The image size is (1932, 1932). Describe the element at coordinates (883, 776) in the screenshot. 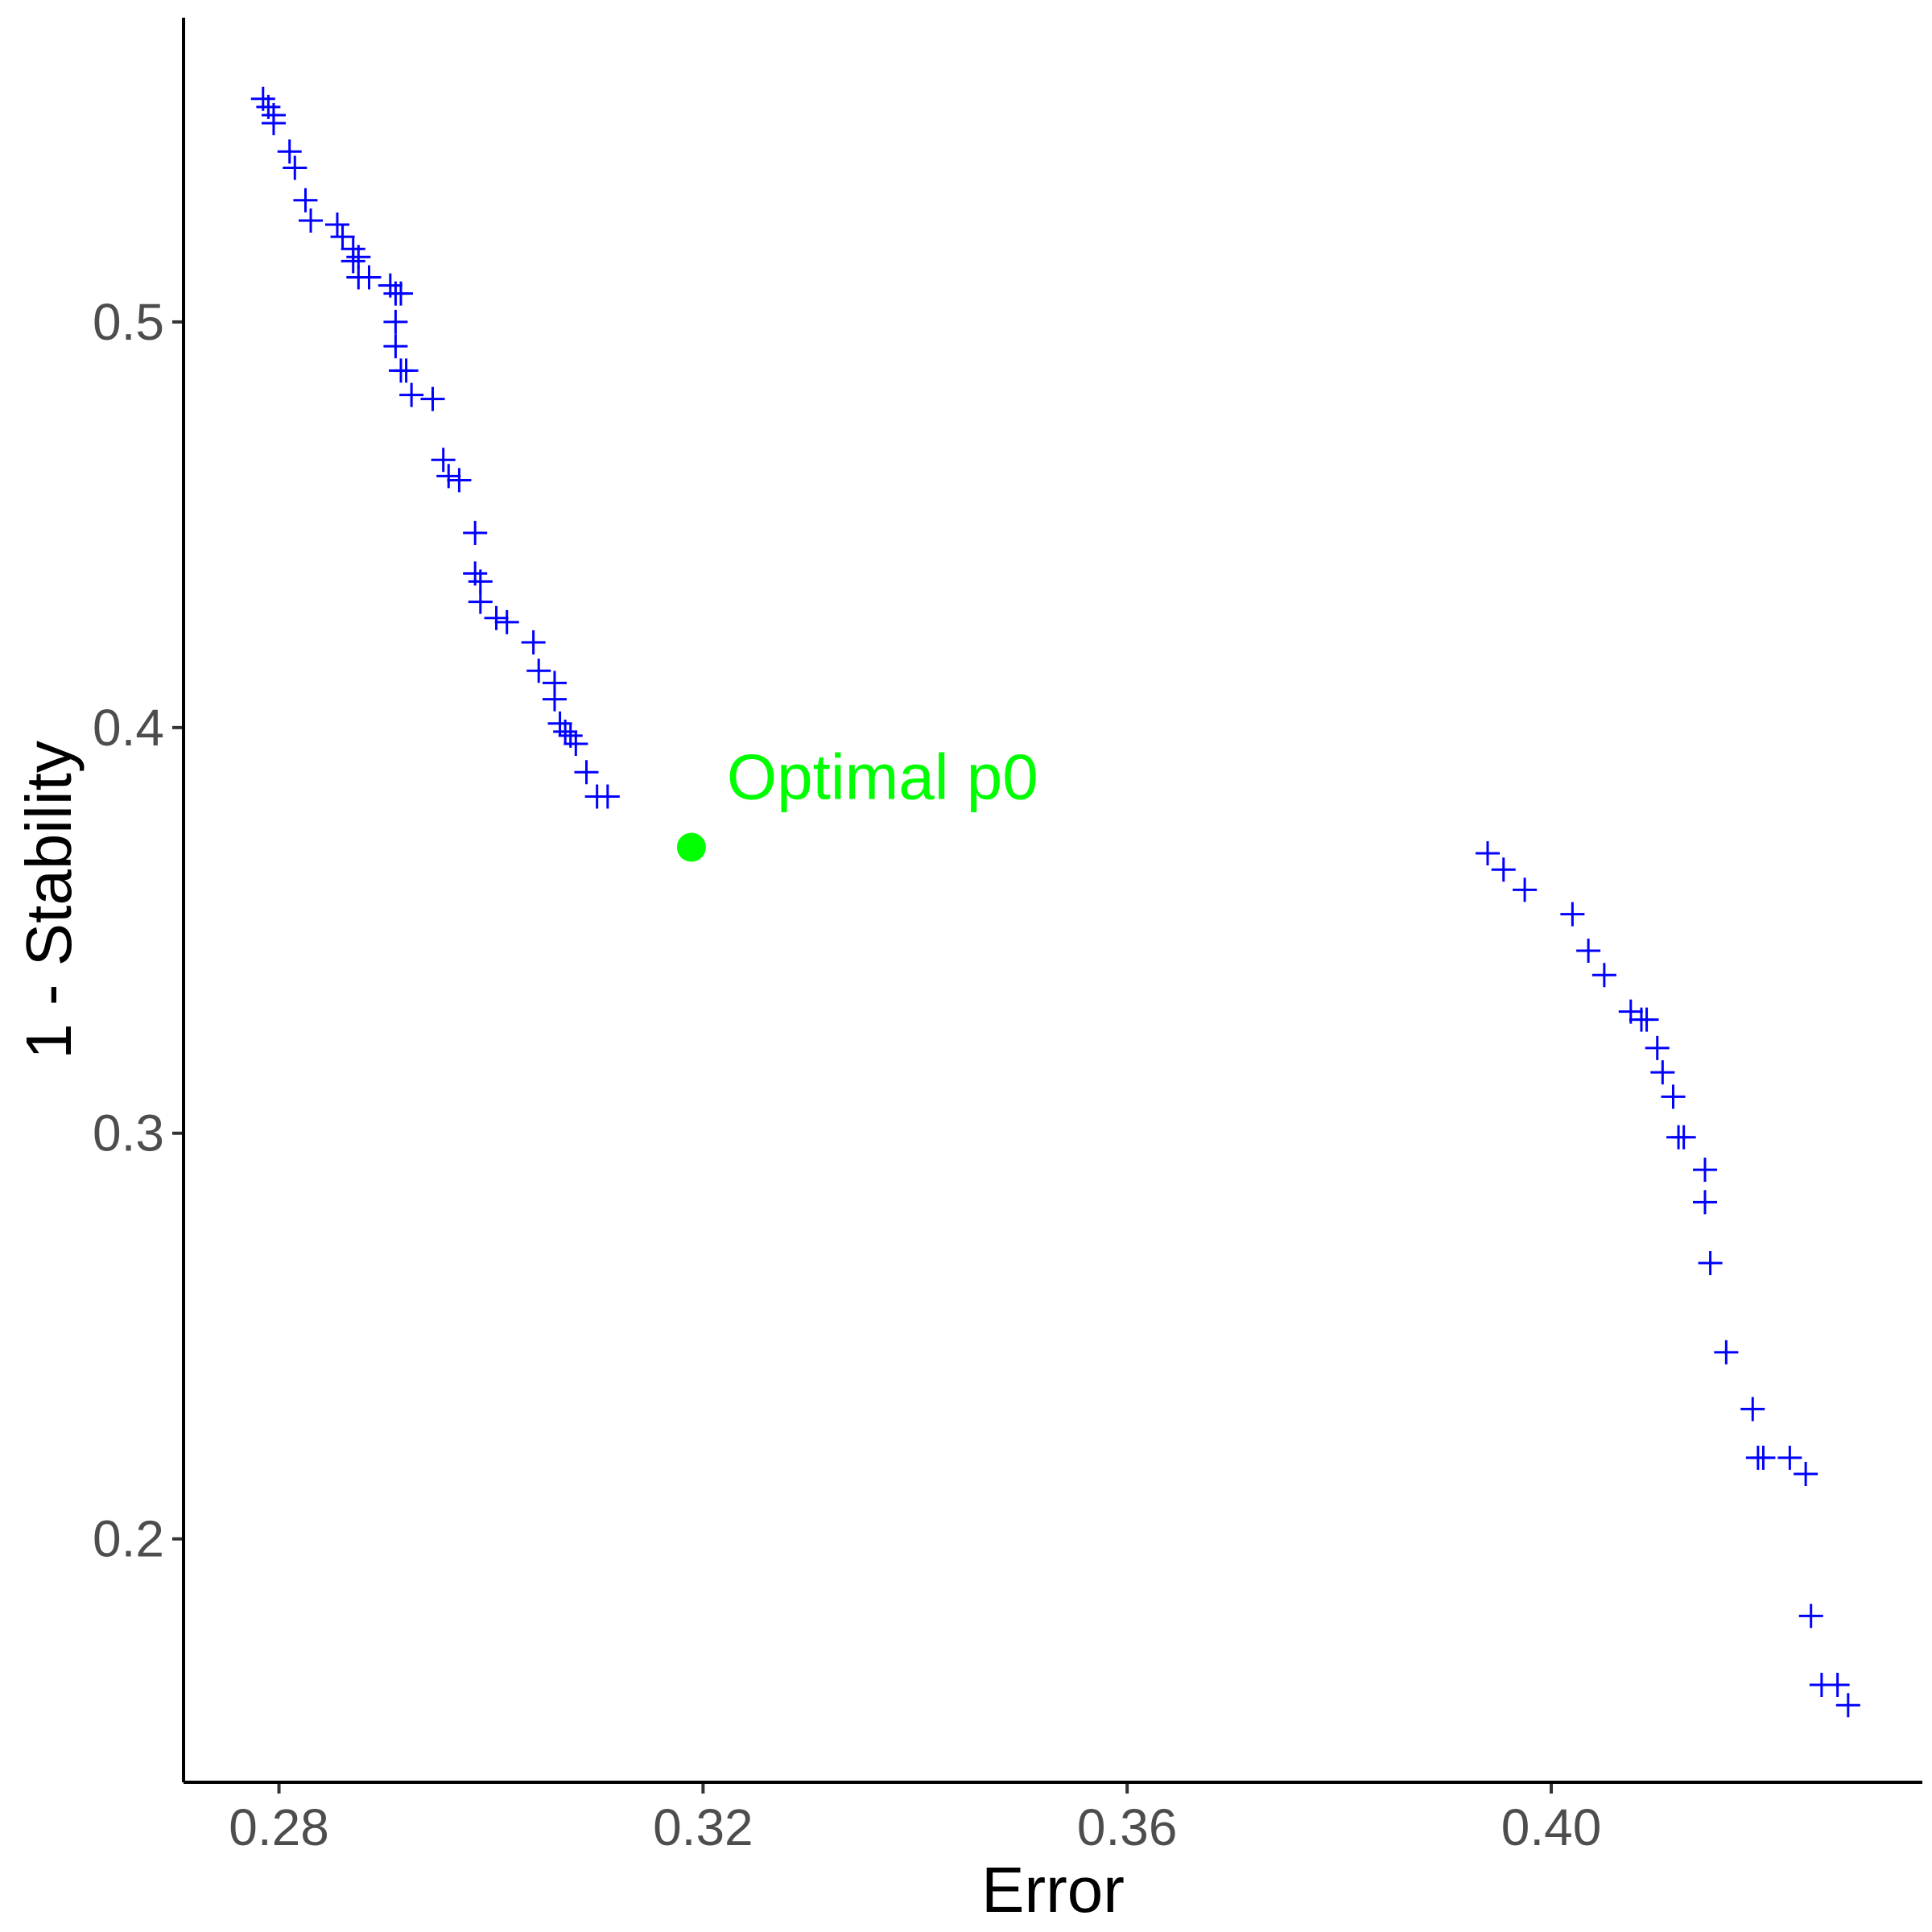

I see `optimal-point-label: Optimal p0` at that location.